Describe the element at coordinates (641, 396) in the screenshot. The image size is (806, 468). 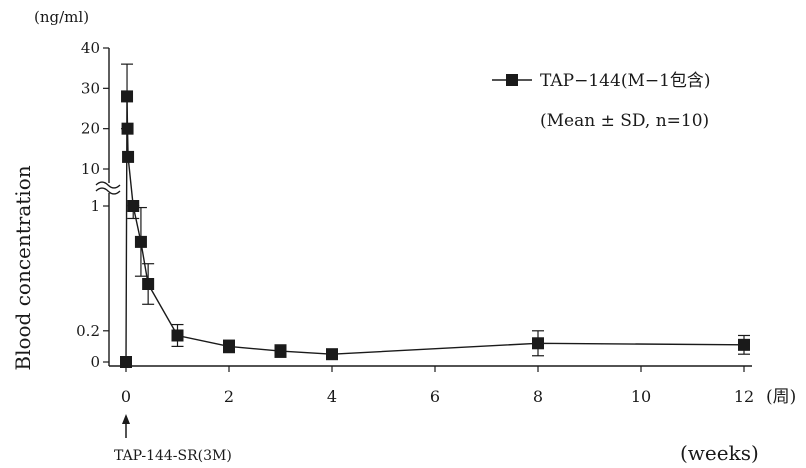
I see `x-tick-label: 10` at that location.